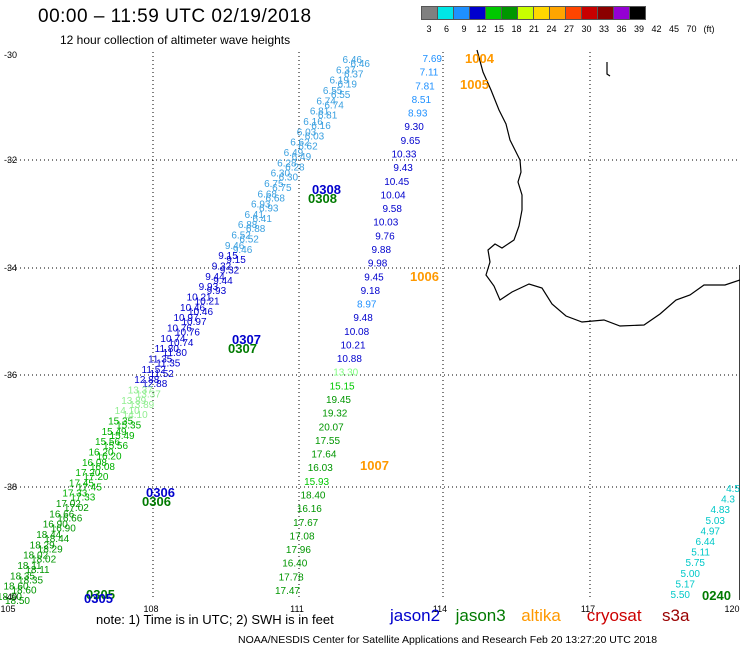 This screenshot has height=650, width=740. I want to click on wave-height-value: 9.32, so click(222, 267).